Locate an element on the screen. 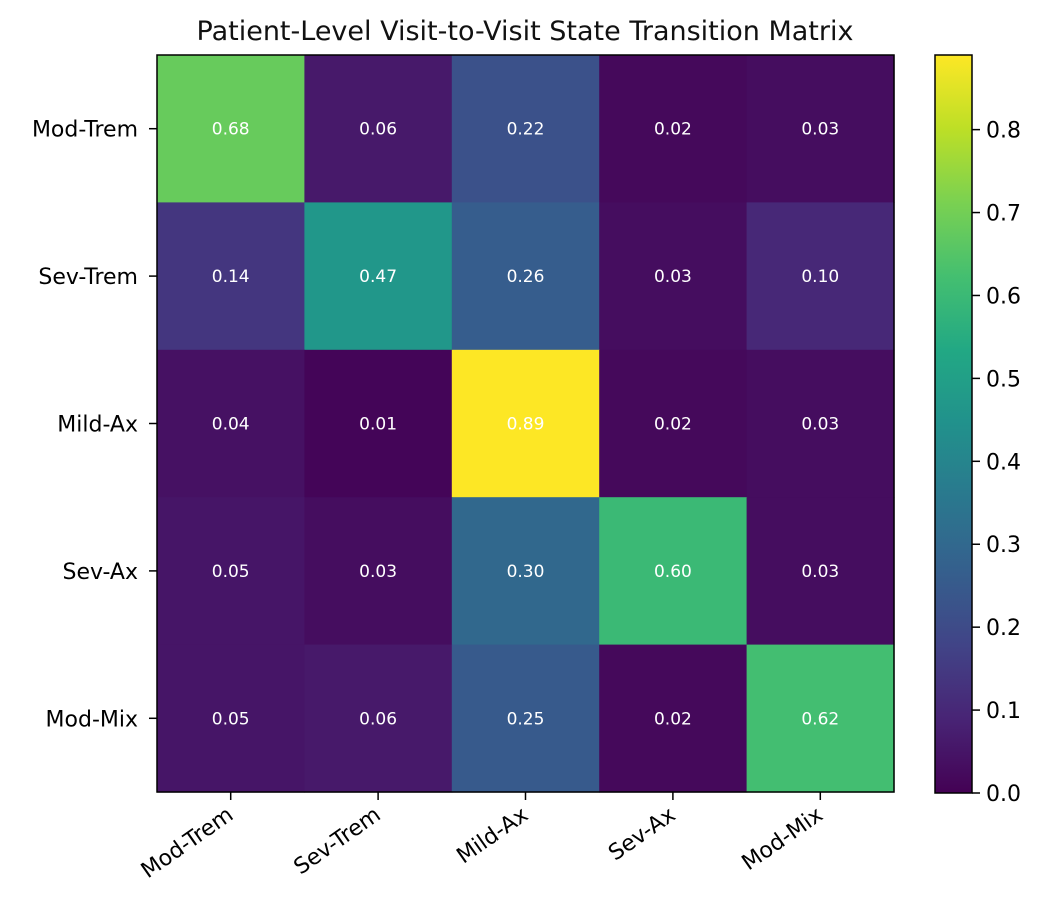 The height and width of the screenshot is (917, 1047). colorbar-frame is located at coordinates (953, 424).